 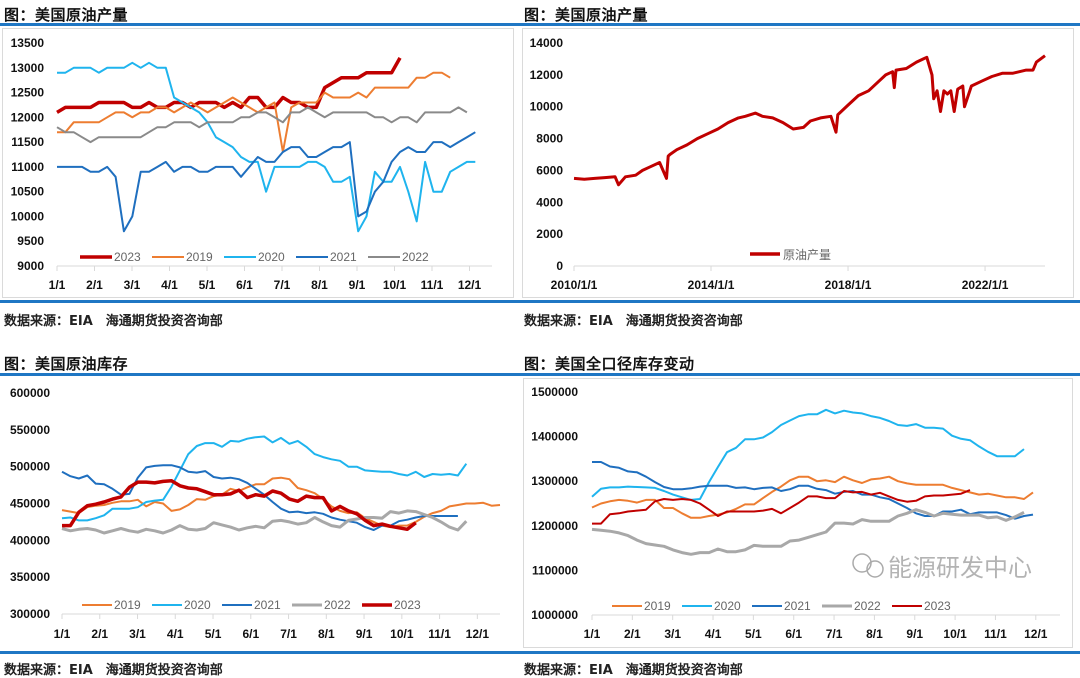 What do you see at coordinates (848, 285) in the screenshot?
I see `x-tick-label: 2018/1/1` at bounding box center [848, 285].